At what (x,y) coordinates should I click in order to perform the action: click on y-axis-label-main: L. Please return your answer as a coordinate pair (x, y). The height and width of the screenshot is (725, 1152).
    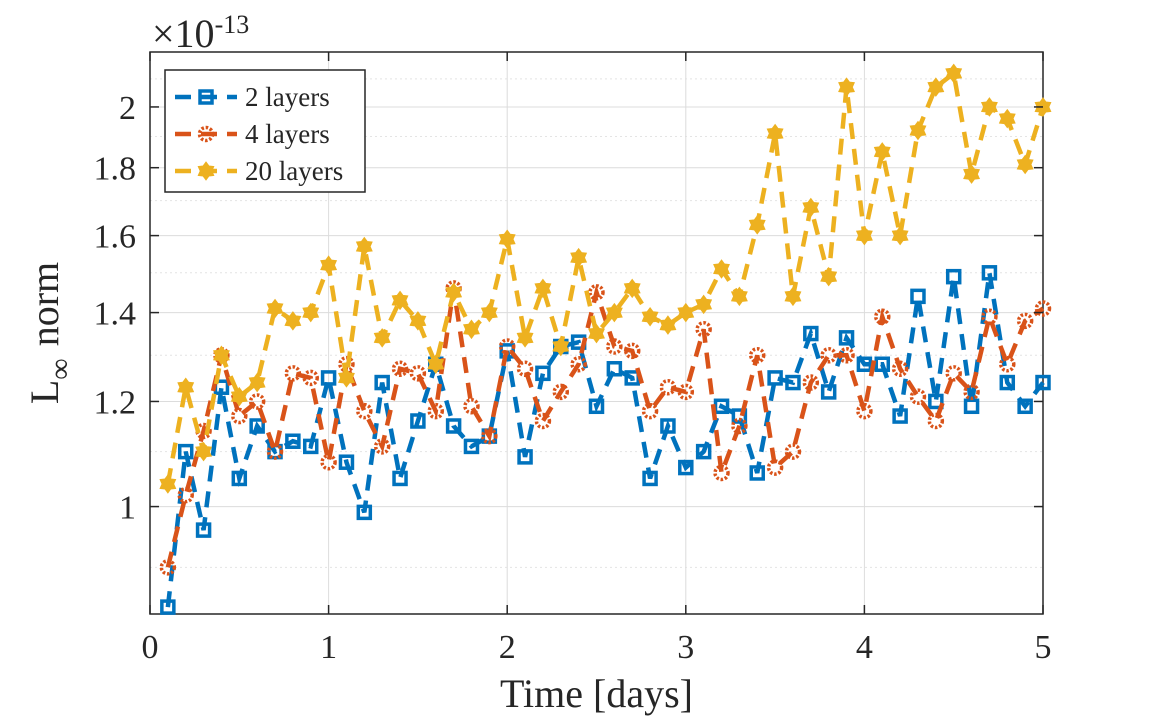
    Looking at the image, I should click on (44, 392).